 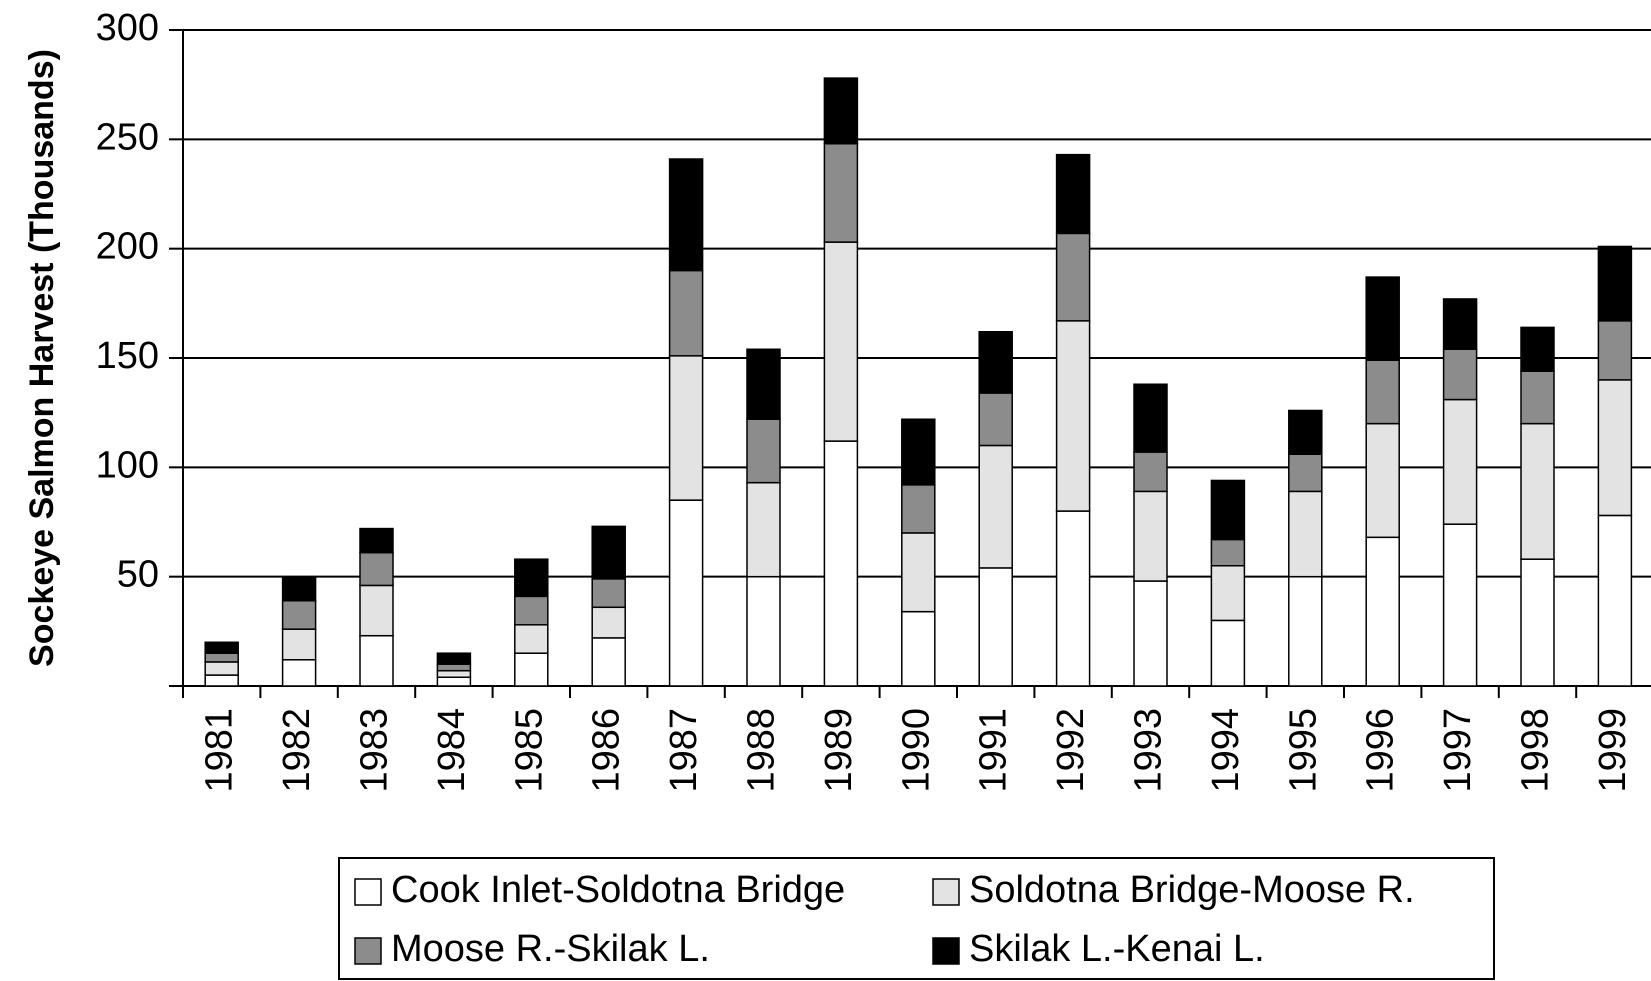 I want to click on legend-label: Skilak L.-Kenai L., so click(x=1117, y=949).